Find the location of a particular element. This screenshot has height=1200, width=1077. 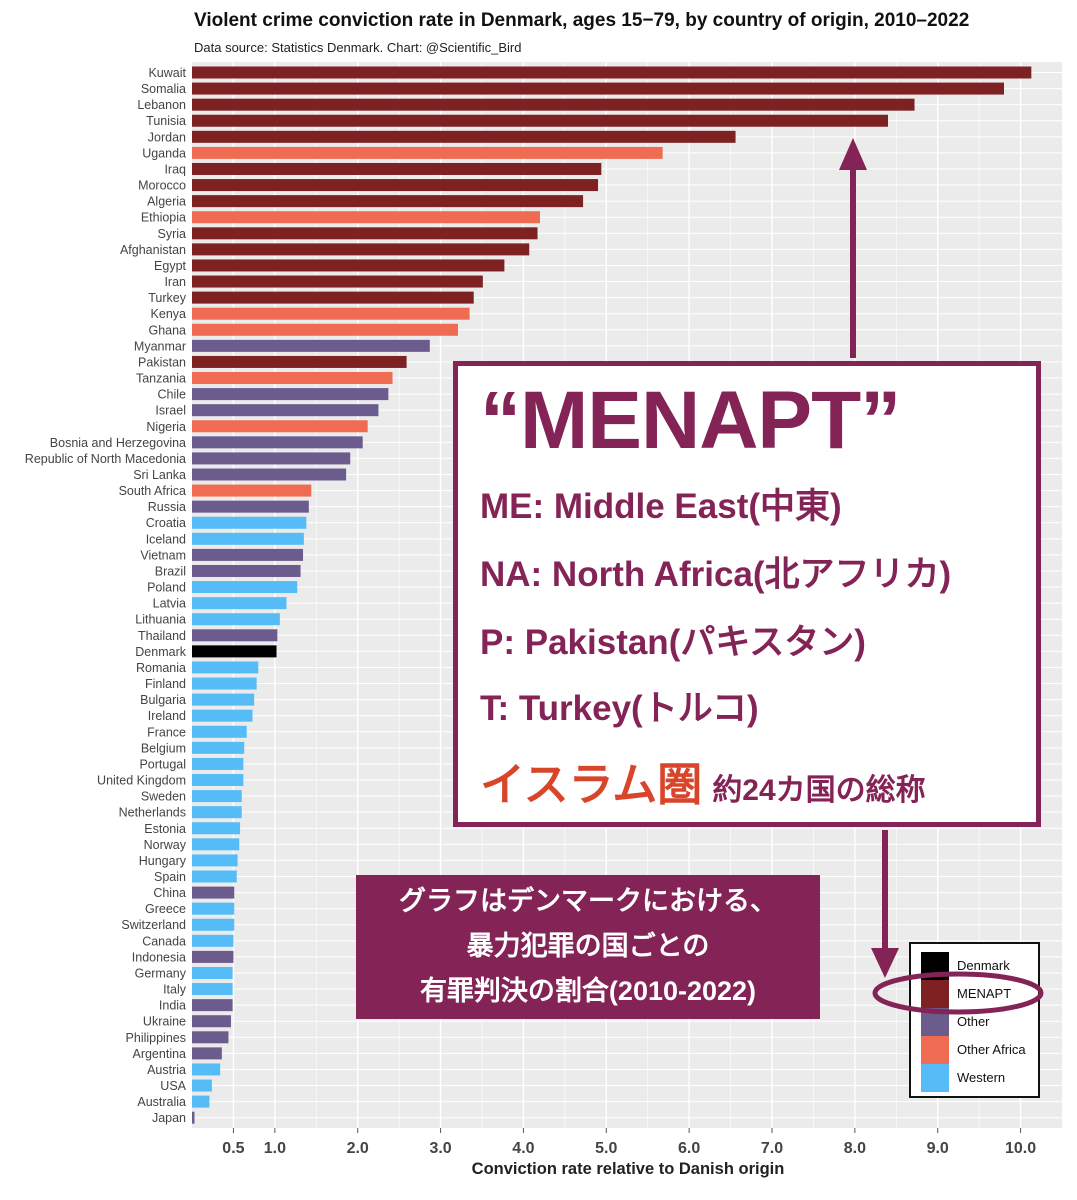

bar-turkey is located at coordinates (333, 297).